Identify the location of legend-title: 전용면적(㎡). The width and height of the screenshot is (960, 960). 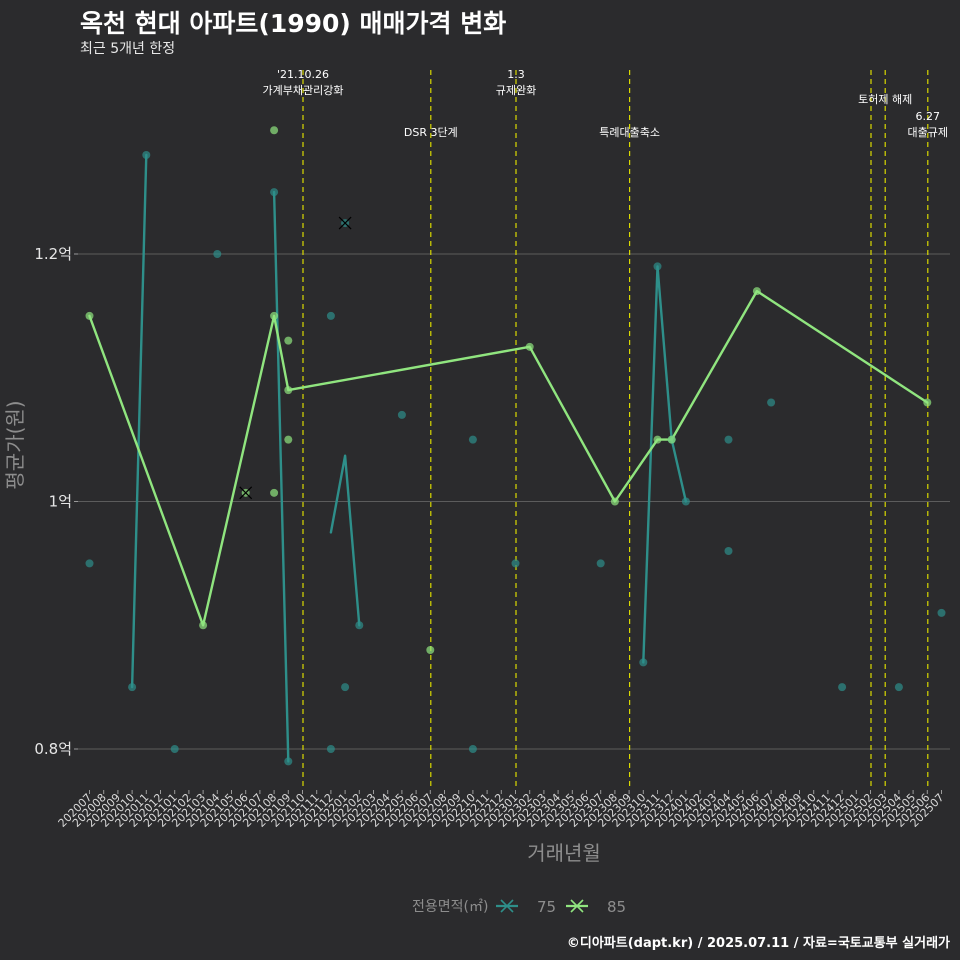
(450, 907).